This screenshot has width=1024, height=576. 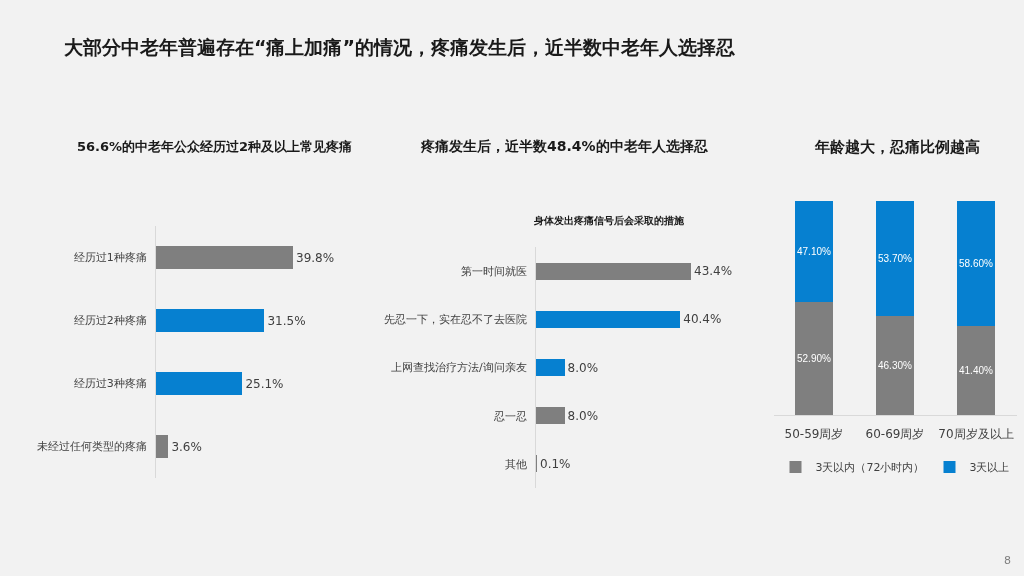 I want to click on data-label: 39.8%, so click(x=315, y=257).